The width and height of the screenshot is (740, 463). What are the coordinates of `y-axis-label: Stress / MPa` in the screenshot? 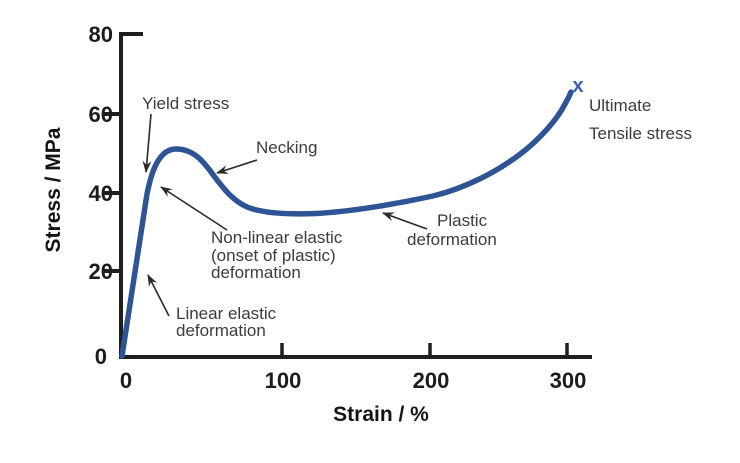 It's located at (53, 189).